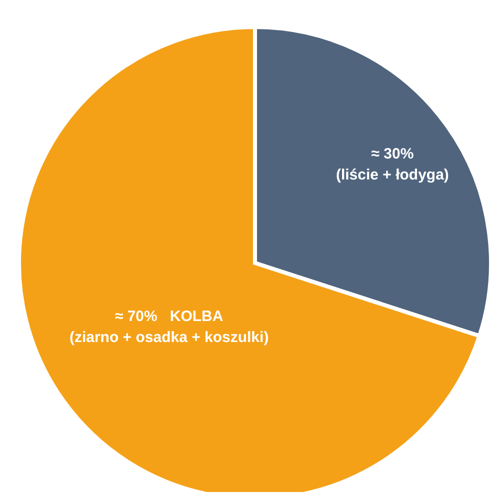 The height and width of the screenshot is (500, 500). I want to click on data-label: ≈ 30%, so click(392, 154).